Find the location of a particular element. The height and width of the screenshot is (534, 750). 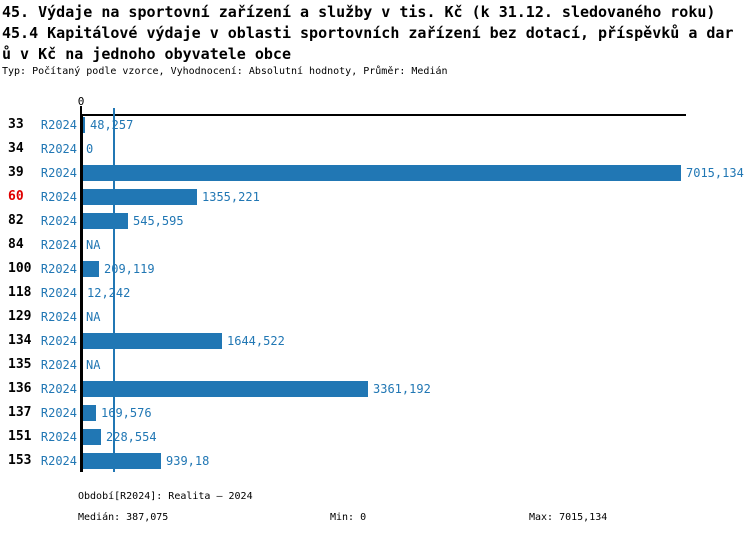

chart-row: 137 R2024 169,576 is located at coordinates (375, 413).